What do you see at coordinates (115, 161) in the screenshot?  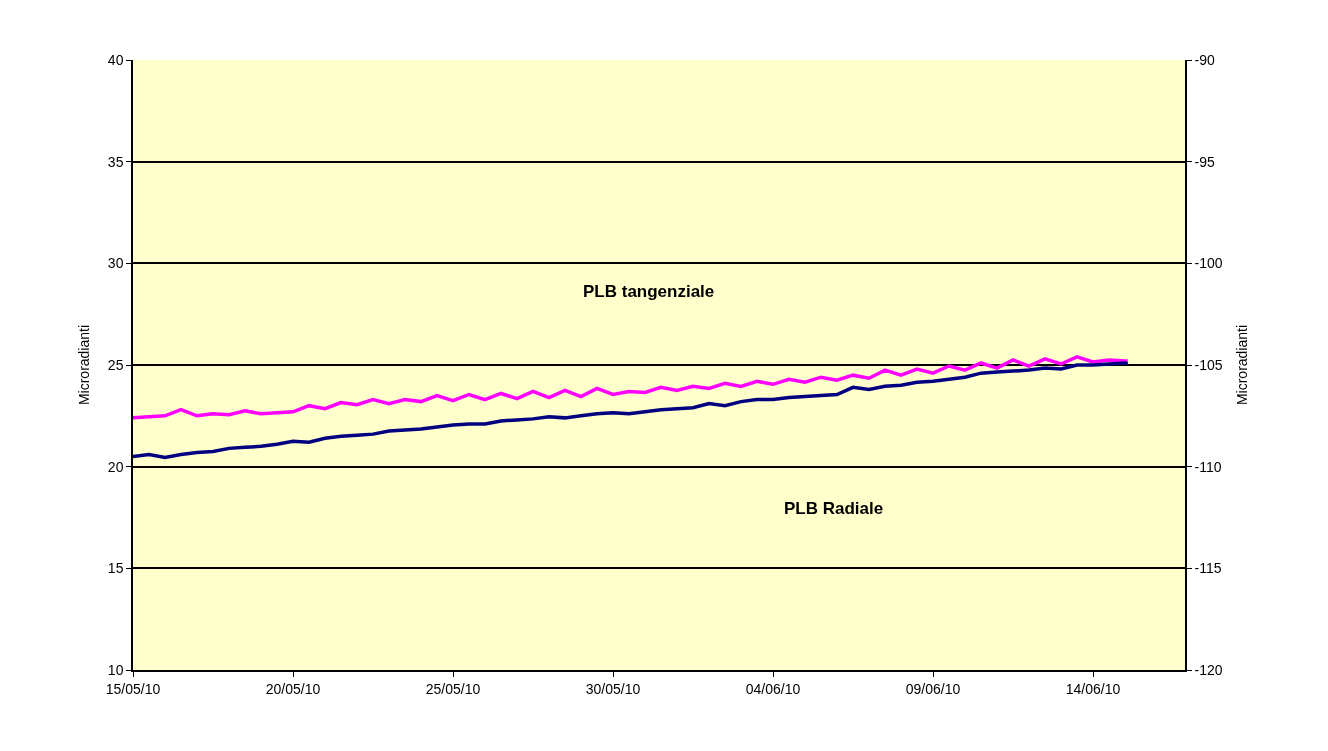 I see `y-tick-label: 35` at bounding box center [115, 161].